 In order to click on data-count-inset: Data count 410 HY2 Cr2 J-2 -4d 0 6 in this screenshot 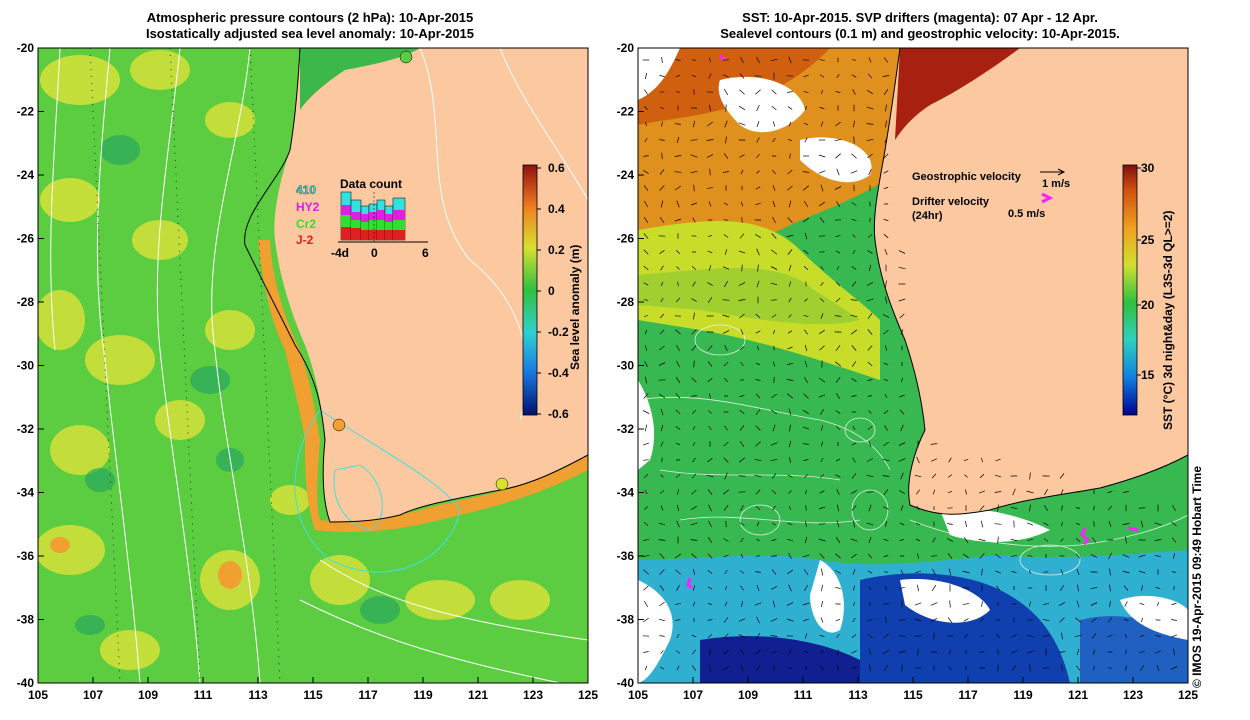, I will do `click(362, 218)`.